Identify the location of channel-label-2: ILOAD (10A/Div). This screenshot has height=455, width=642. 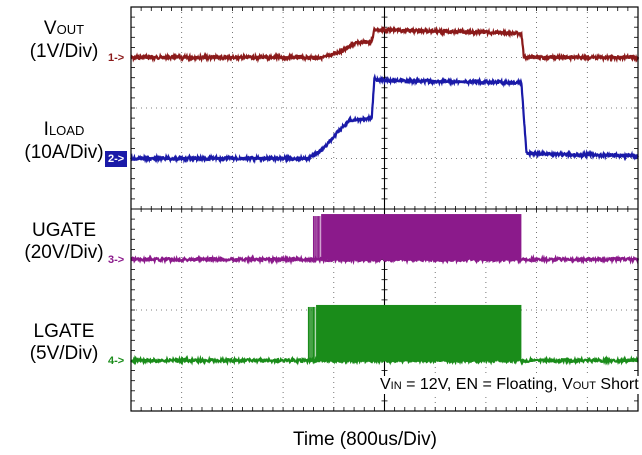
(64, 141).